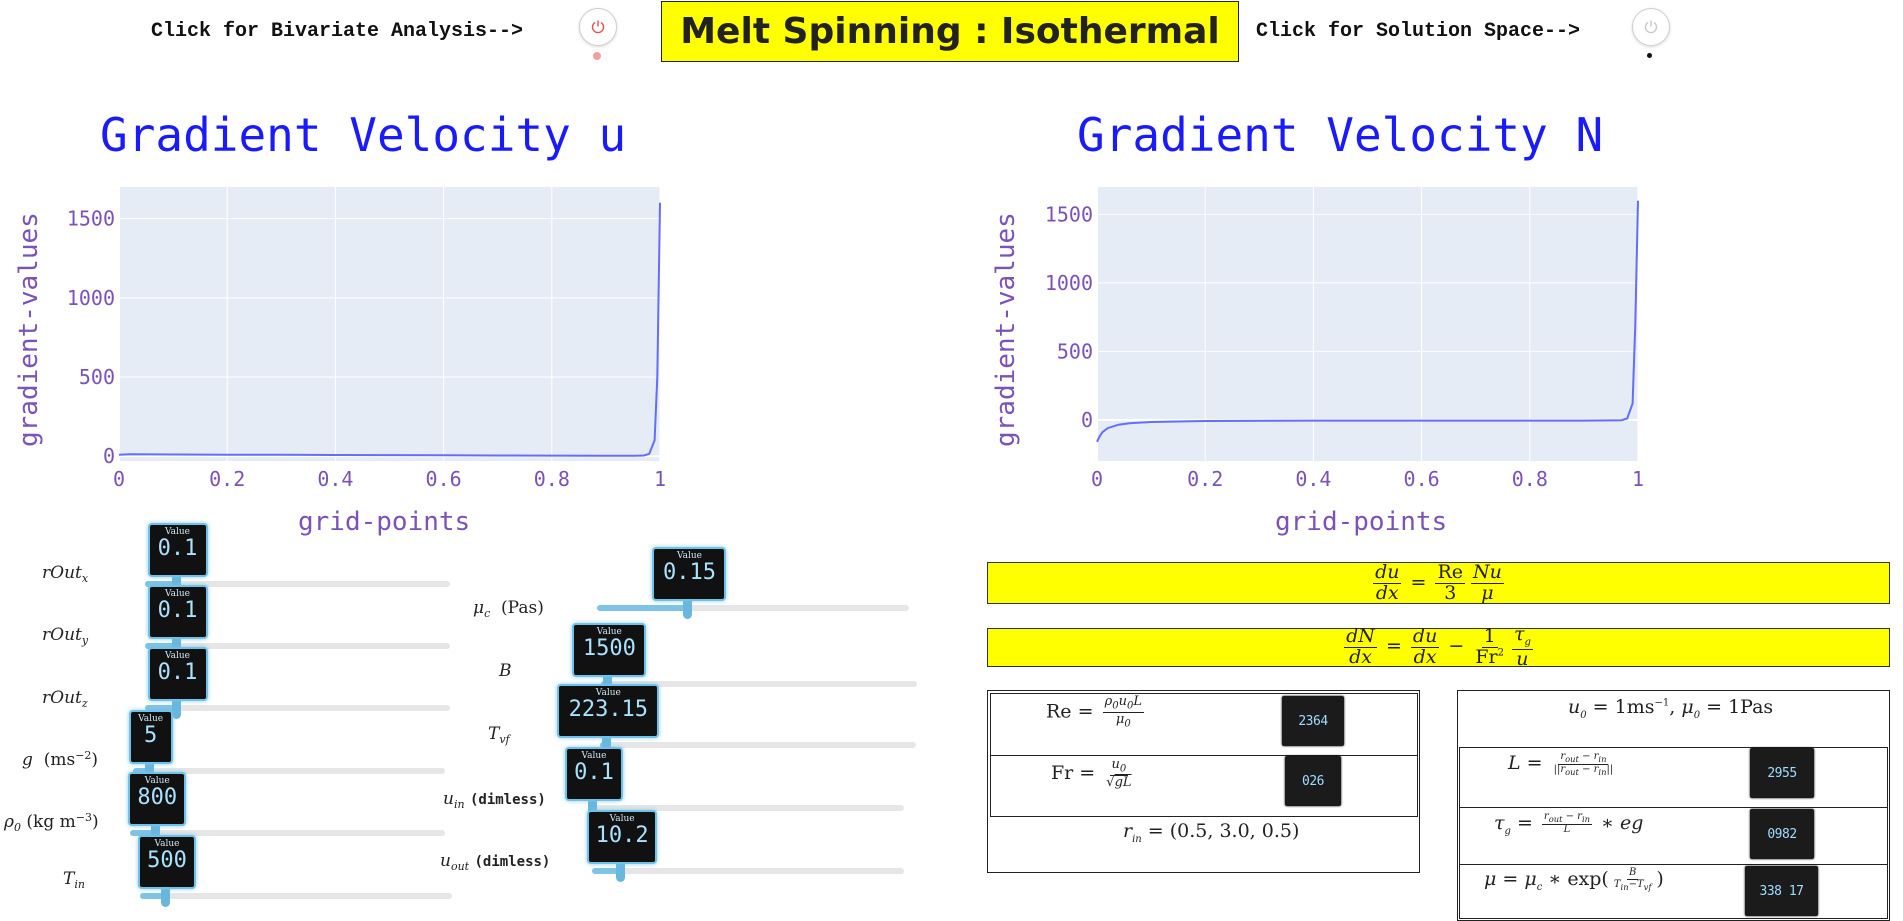 Image resolution: width=1903 pixels, height=921 pixels. I want to click on bivariate-status-dot, so click(597, 56).